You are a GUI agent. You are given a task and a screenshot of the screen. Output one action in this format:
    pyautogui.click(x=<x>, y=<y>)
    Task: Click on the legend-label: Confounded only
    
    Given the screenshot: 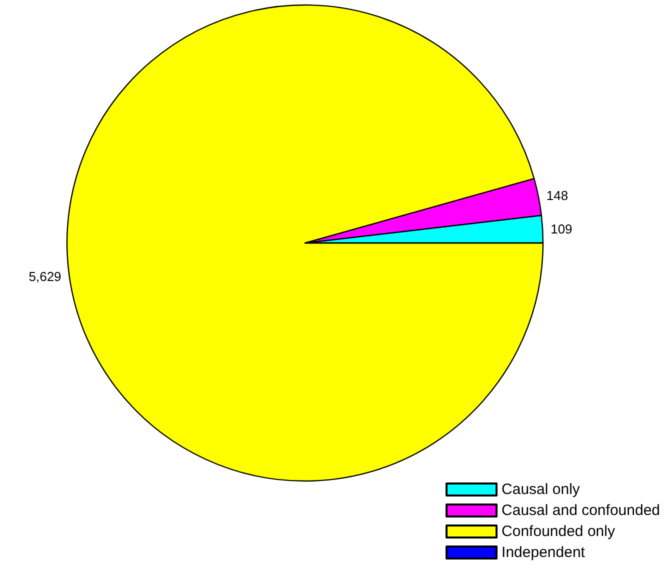 What is the action you would take?
    pyautogui.click(x=559, y=531)
    